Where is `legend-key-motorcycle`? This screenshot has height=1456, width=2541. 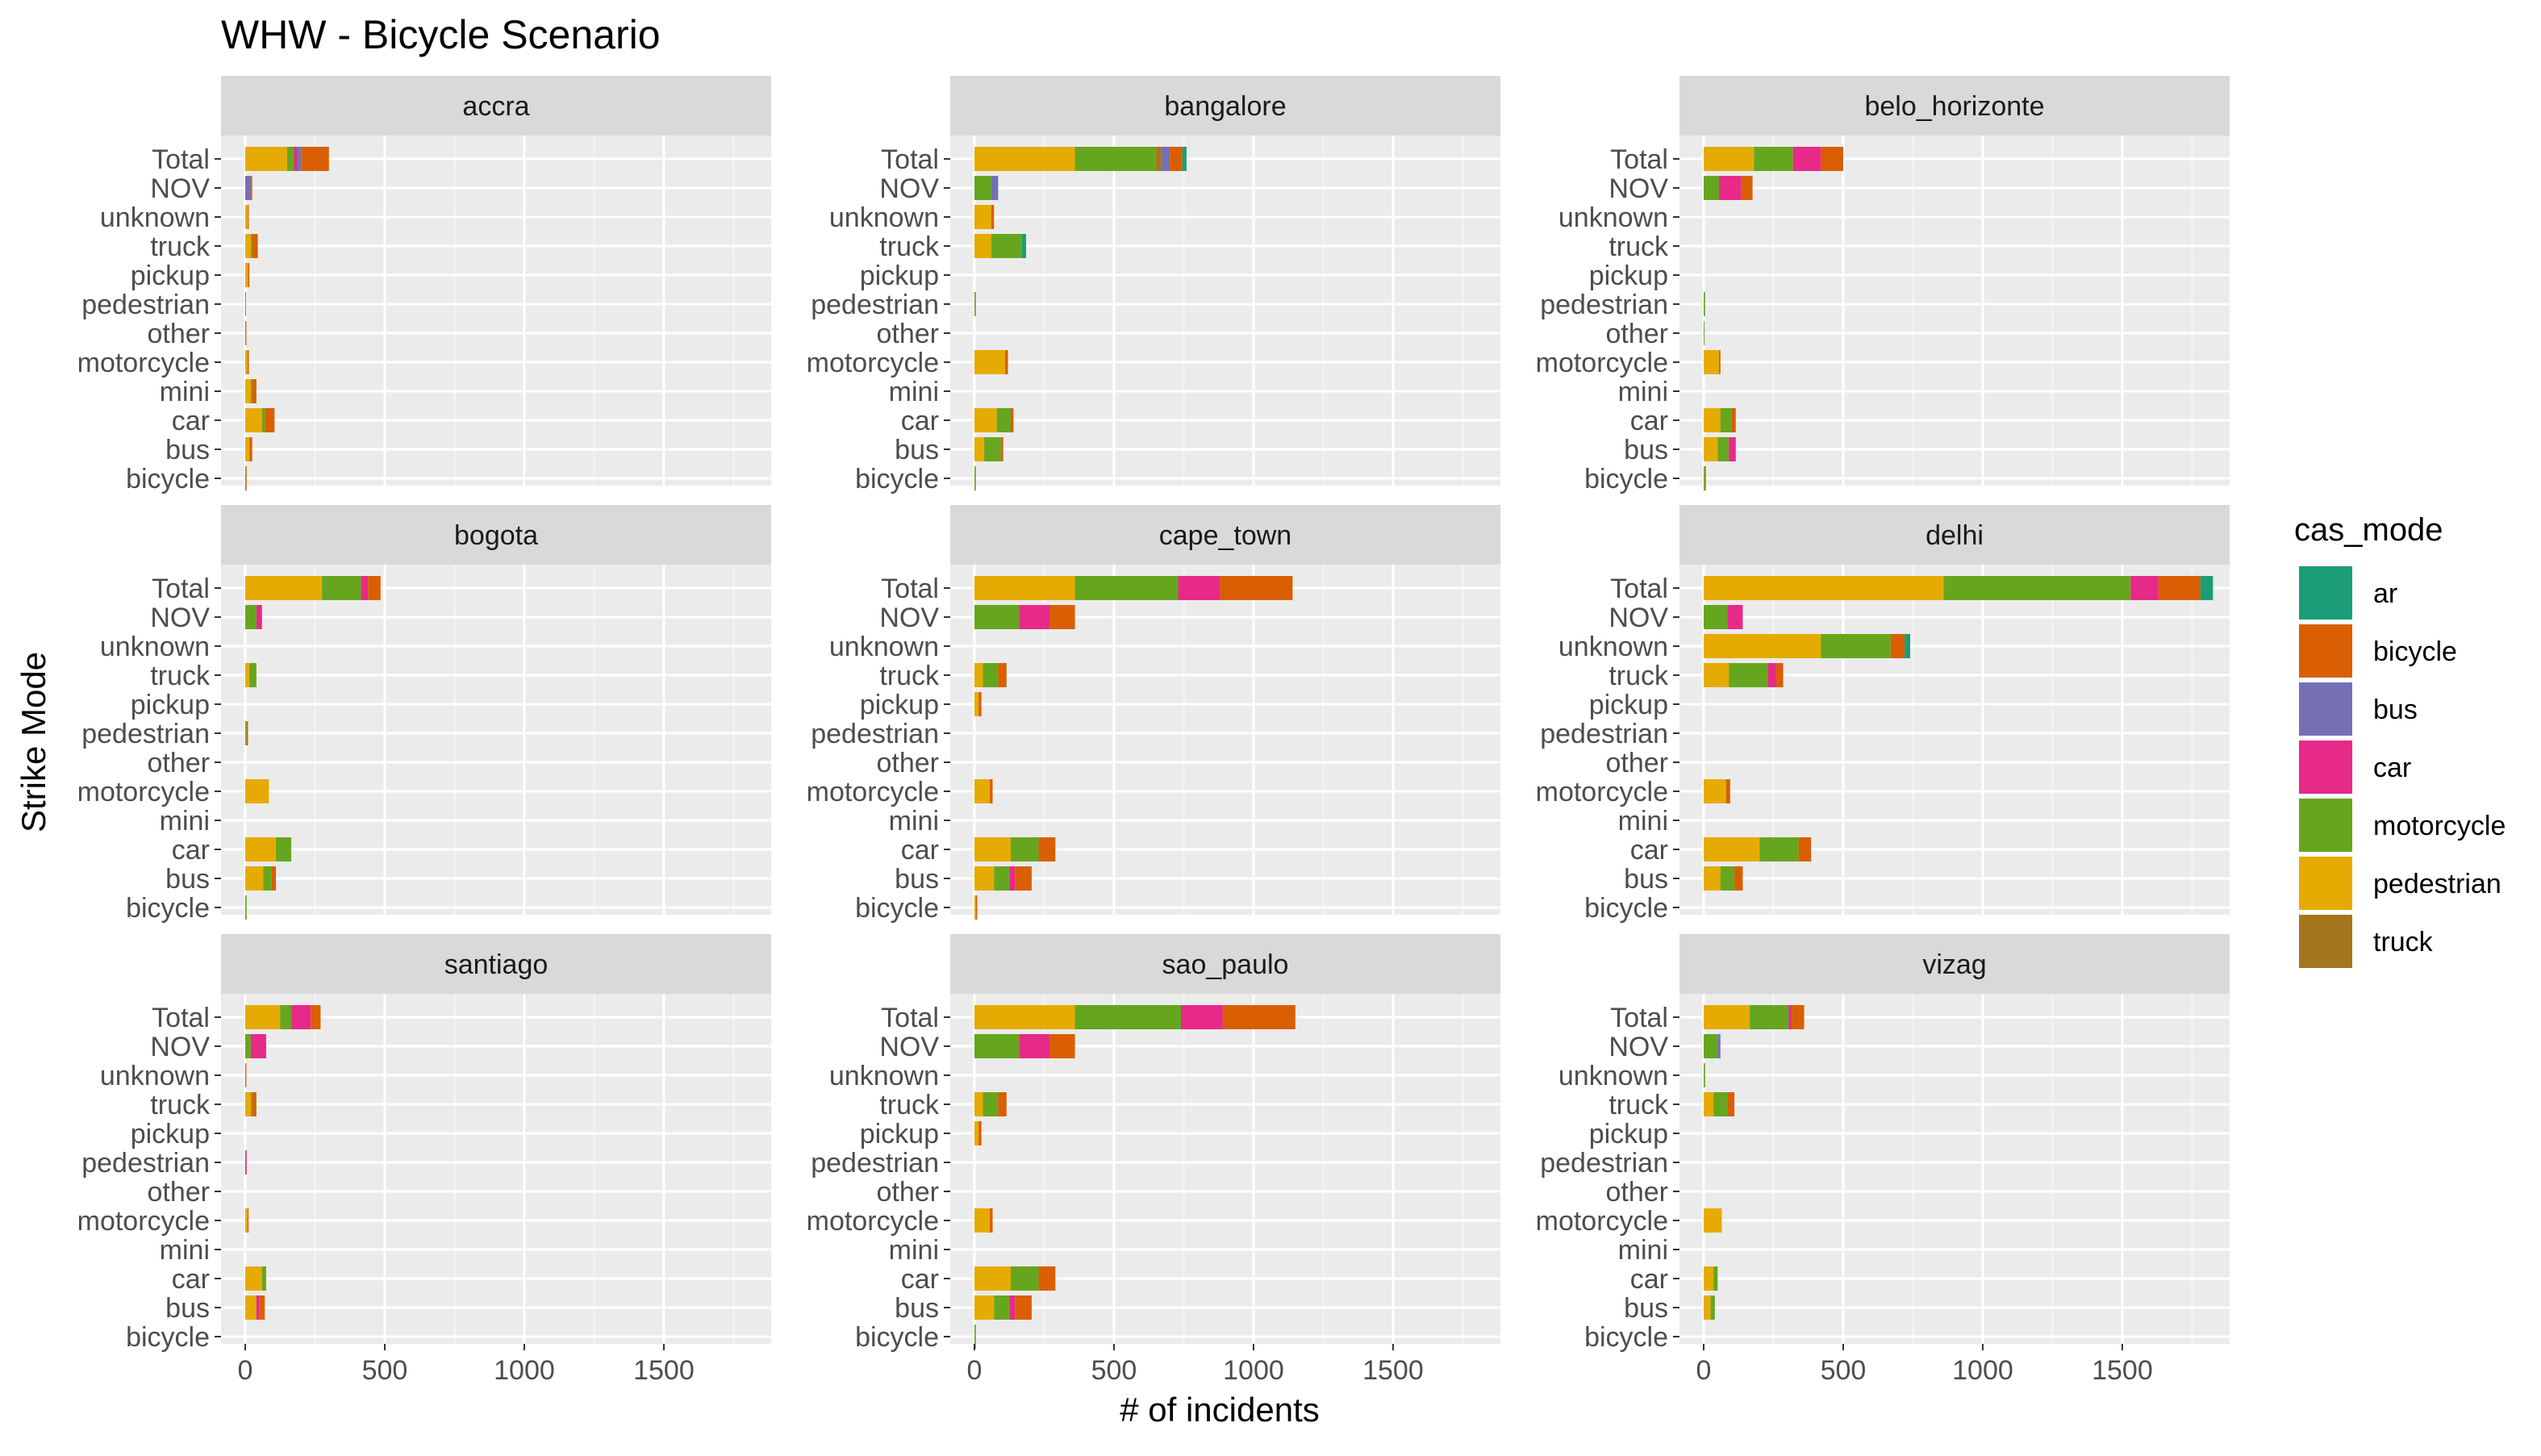
legend-key-motorcycle is located at coordinates (2325, 826).